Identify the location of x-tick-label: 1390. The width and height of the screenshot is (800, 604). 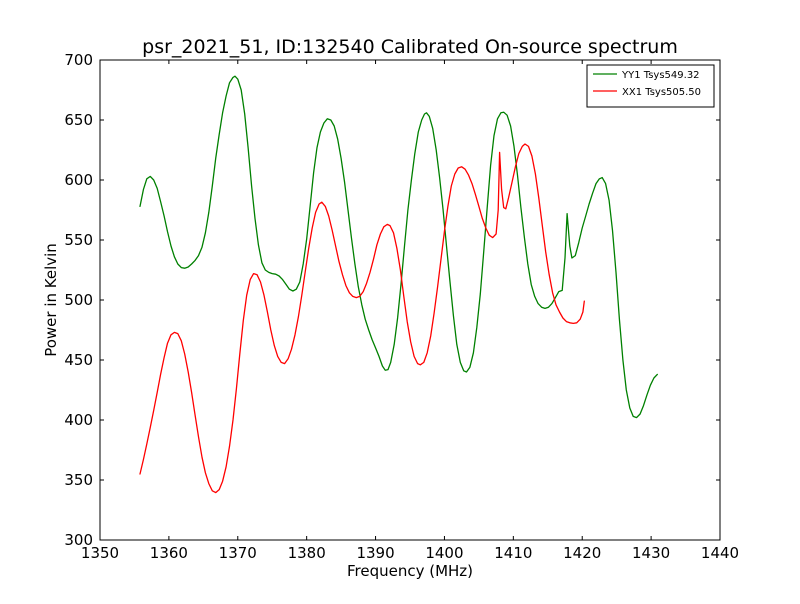
(375, 553).